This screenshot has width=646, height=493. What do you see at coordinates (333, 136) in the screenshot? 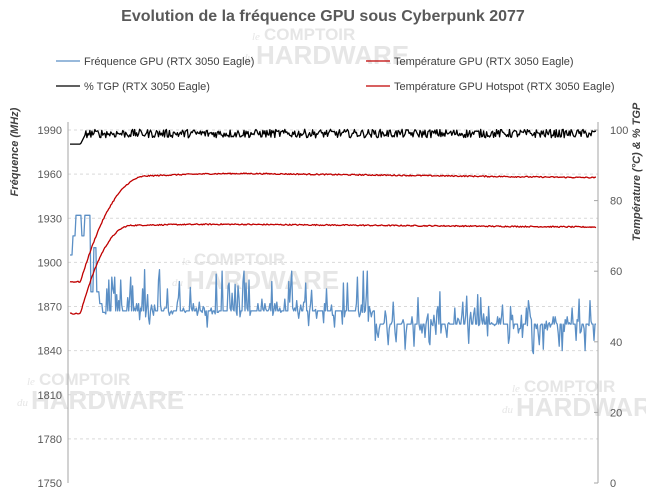
I see `series-tgp-line` at bounding box center [333, 136].